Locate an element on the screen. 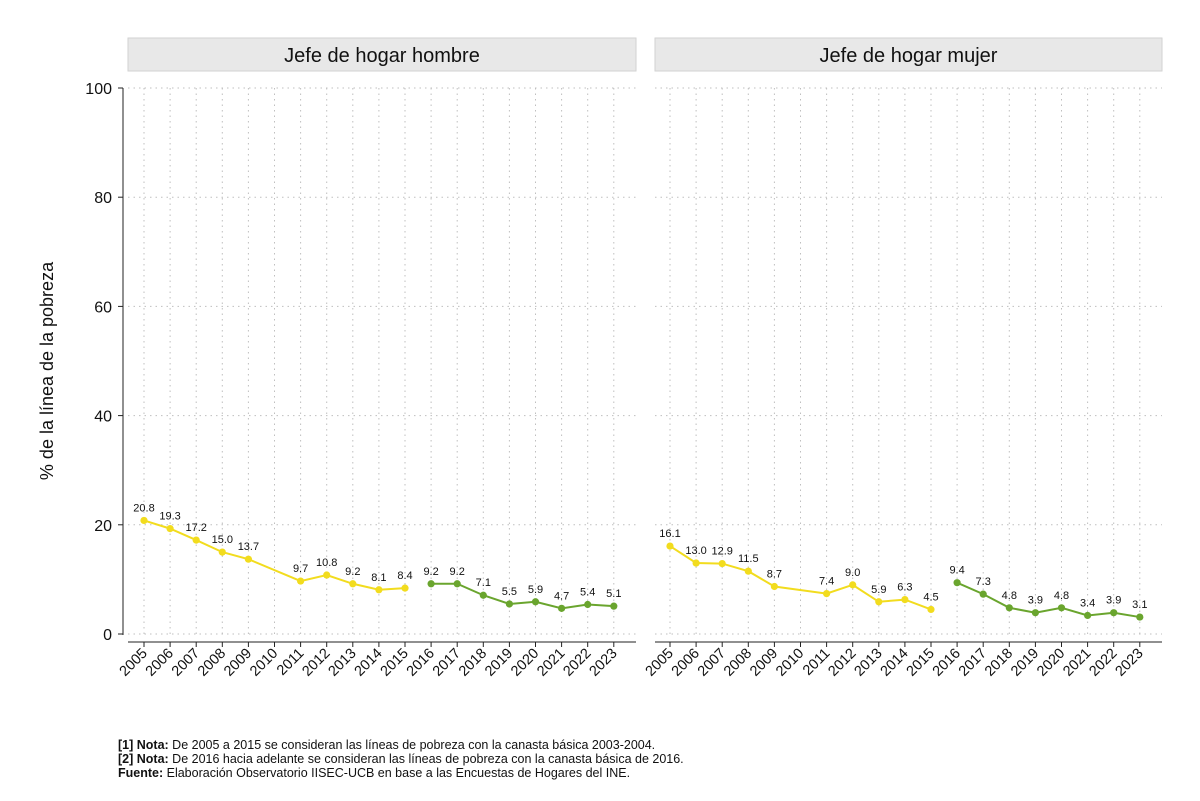 Image resolution: width=1200 pixels, height=801 pixels. note-1-tag: [1] Nota: is located at coordinates (143, 745).